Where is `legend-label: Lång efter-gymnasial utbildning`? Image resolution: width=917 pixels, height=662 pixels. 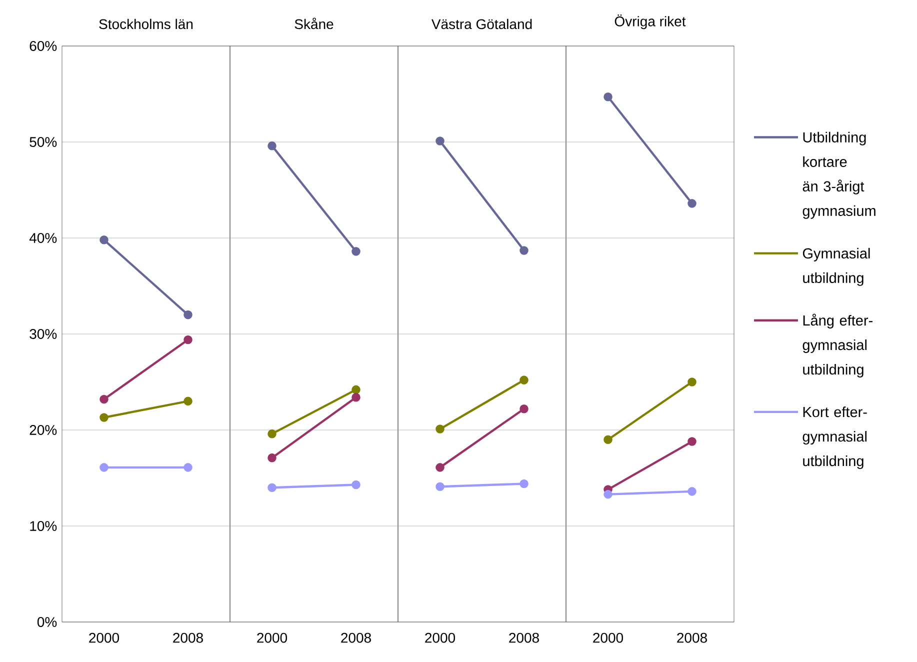 legend-label: Lång efter-gymnasial utbildning is located at coordinates (837, 346).